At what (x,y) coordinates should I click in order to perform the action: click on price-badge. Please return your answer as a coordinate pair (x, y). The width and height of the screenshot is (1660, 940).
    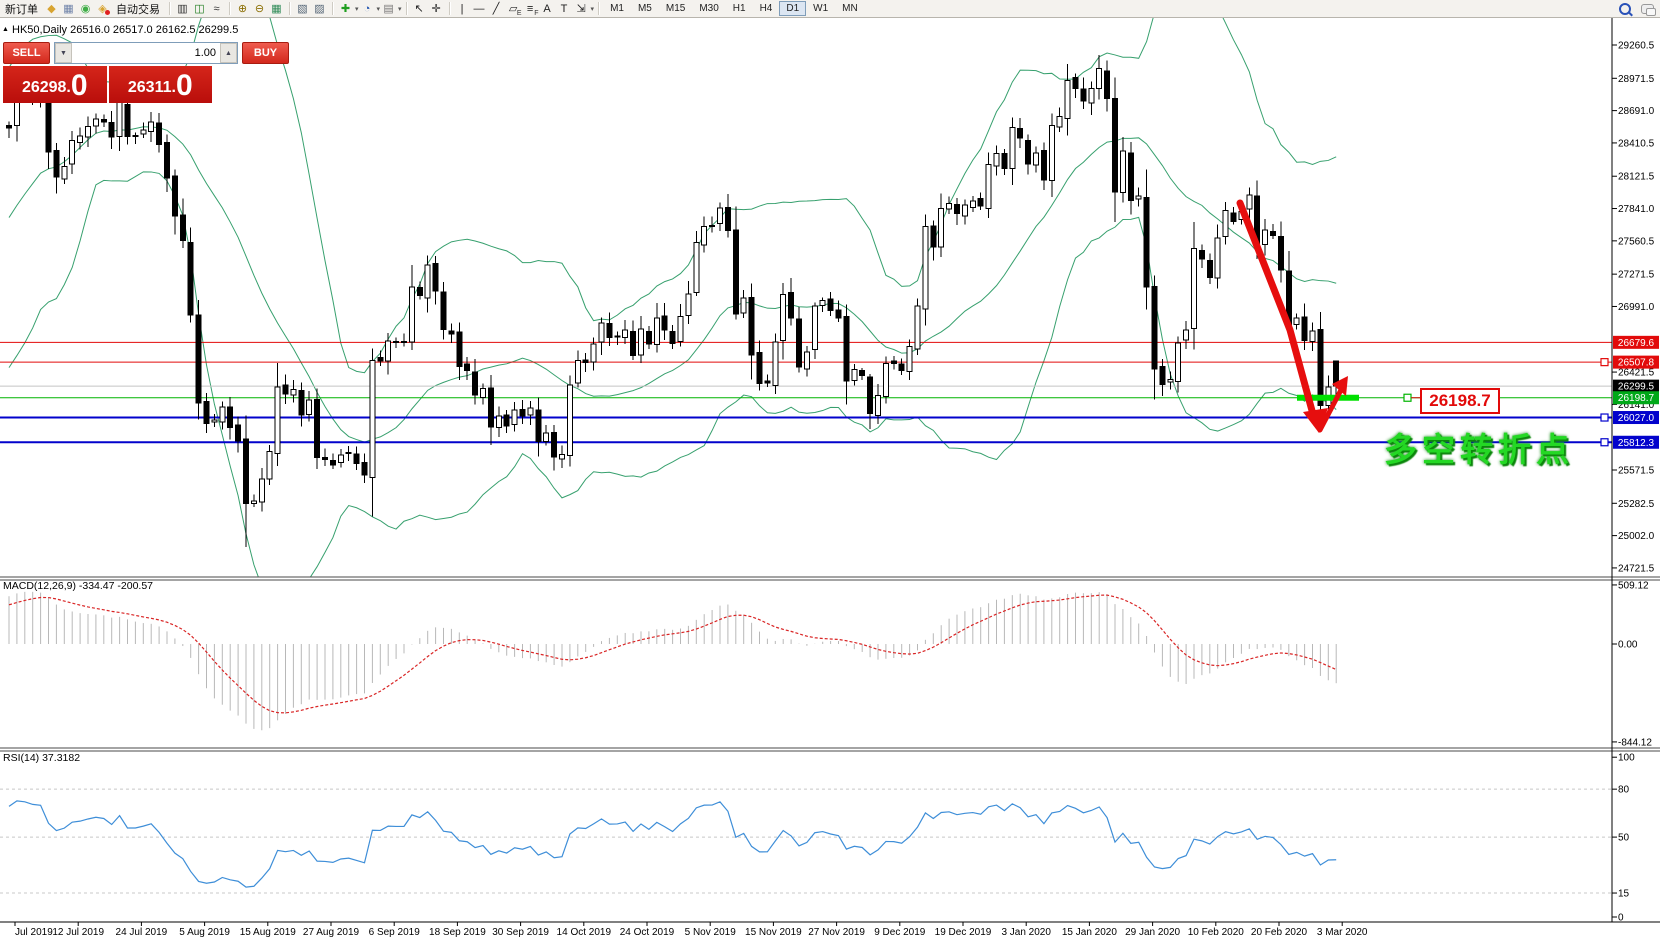
    Looking at the image, I should click on (1636, 442).